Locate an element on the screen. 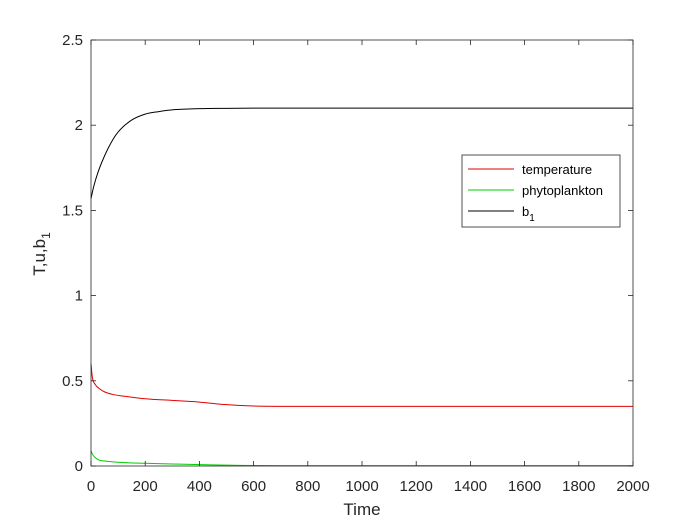 This screenshot has height=525, width=700. x-tick-label: 800 is located at coordinates (307, 486).